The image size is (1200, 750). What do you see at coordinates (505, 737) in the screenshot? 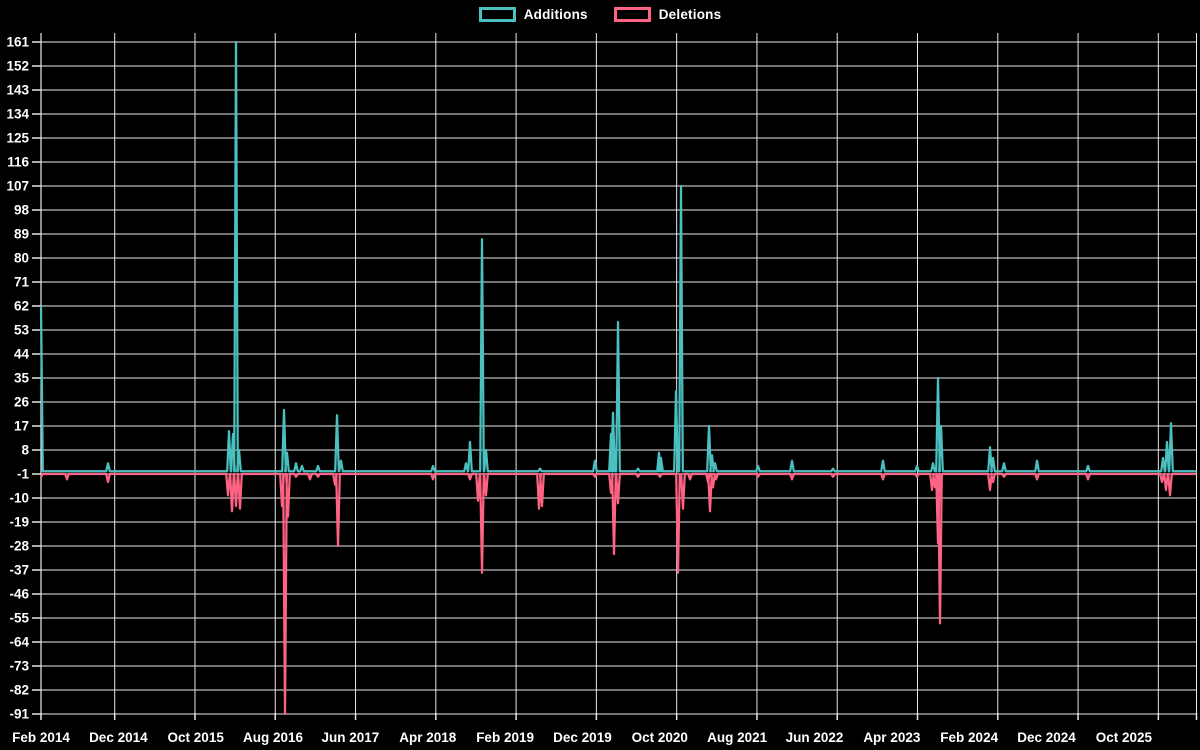
I see `svg-text: Feb 2019` at bounding box center [505, 737].